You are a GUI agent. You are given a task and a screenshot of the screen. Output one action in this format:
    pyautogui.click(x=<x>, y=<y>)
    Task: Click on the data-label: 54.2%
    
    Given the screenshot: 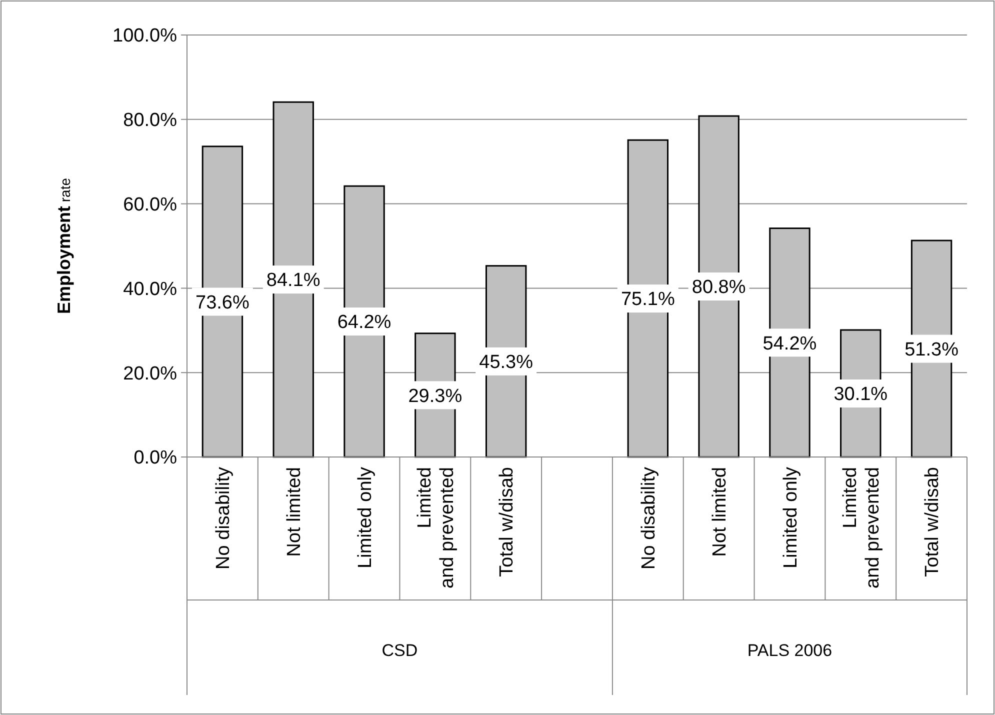 What is the action you would take?
    pyautogui.click(x=789, y=343)
    